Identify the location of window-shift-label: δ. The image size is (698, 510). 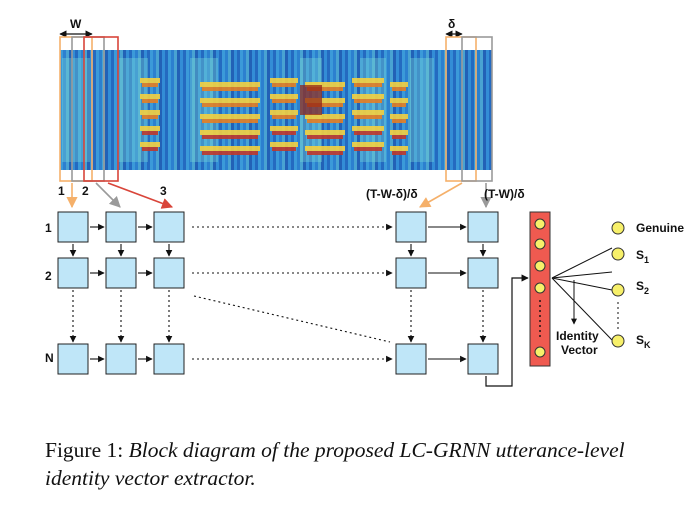
(451, 24).